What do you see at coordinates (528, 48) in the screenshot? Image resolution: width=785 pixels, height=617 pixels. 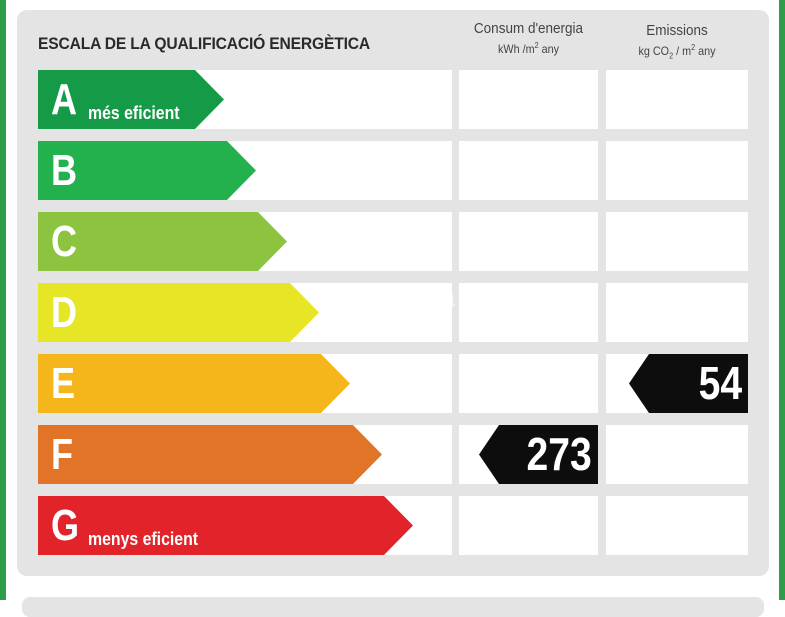 I see `consumption-unit: kWh /m2 any` at bounding box center [528, 48].